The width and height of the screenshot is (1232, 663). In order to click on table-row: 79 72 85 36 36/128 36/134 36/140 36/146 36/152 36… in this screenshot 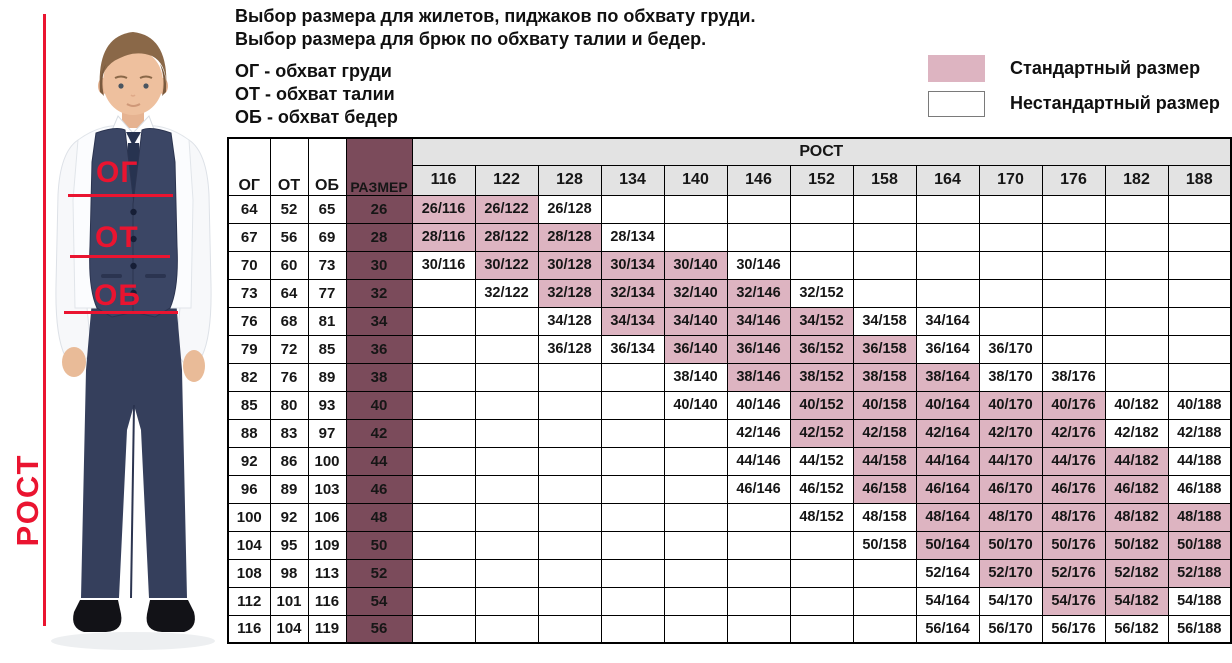, I will do `click(729, 349)`.